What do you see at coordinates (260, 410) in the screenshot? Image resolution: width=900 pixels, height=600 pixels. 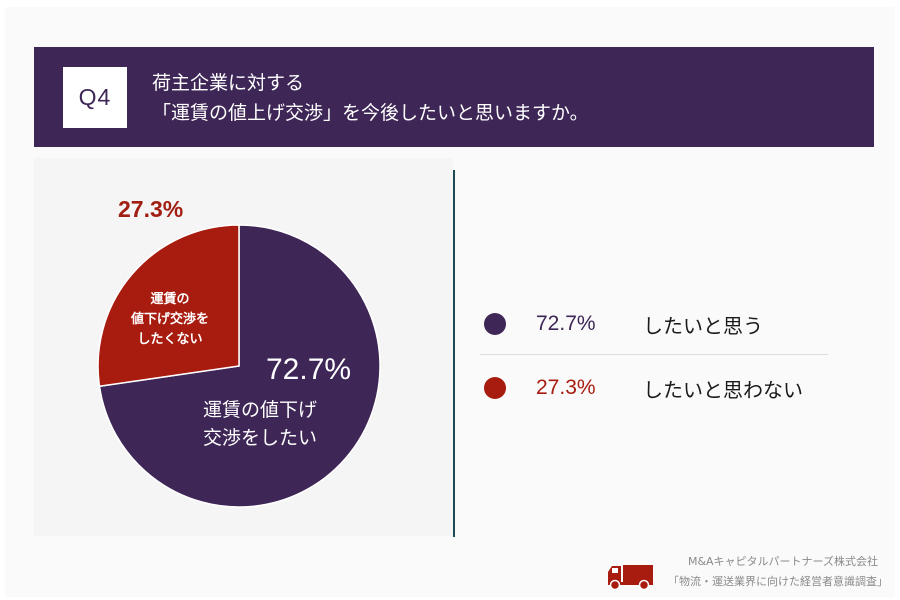 I see `pie-label-yes-line1: 運賃の値下げ` at bounding box center [260, 410].